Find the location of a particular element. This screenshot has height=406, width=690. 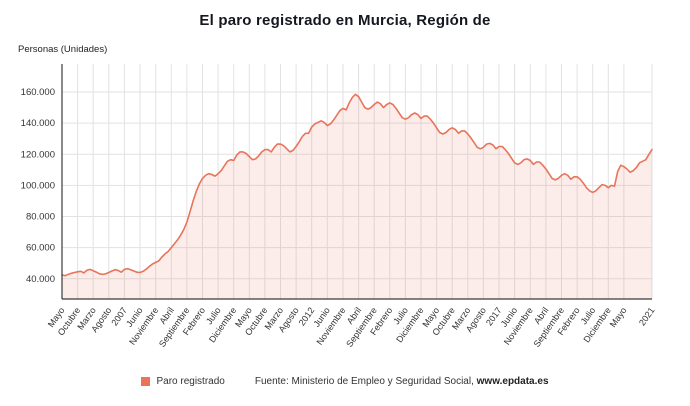

legend-label: Paro registrado is located at coordinates (190, 381).